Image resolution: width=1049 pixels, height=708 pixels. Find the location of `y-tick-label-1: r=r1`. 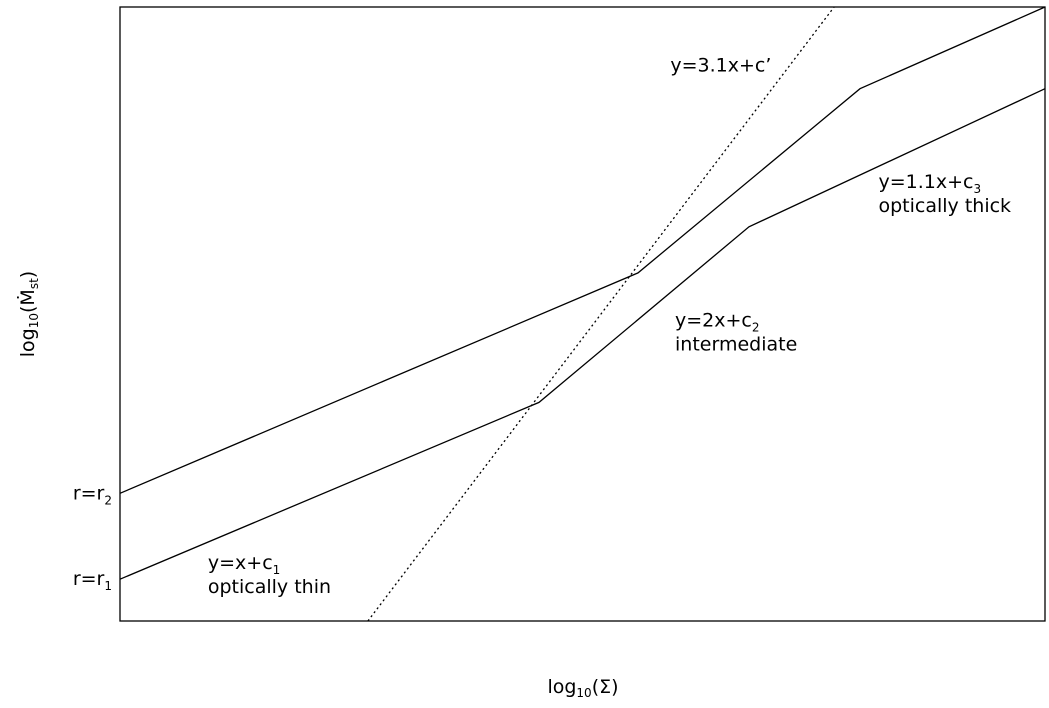

y-tick-label-1: r=r1 is located at coordinates (92, 580).